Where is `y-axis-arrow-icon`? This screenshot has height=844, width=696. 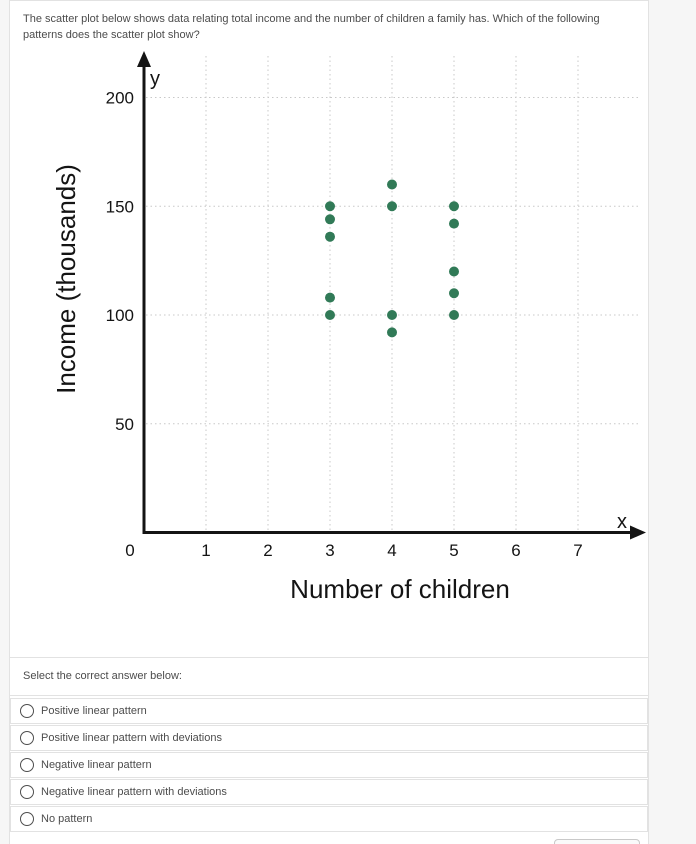 y-axis-arrow-icon is located at coordinates (144, 59).